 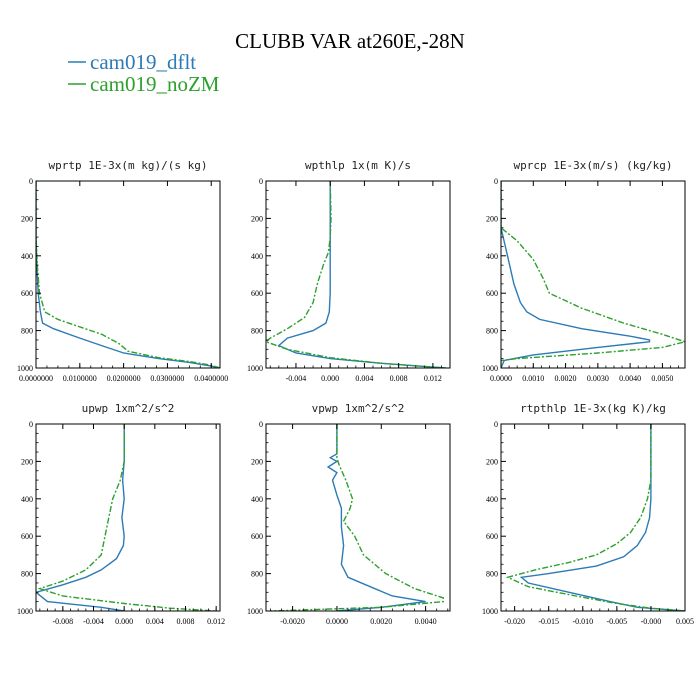 What do you see at coordinates (548, 621) in the screenshot?
I see `x-tick-label: -0.015` at bounding box center [548, 621].